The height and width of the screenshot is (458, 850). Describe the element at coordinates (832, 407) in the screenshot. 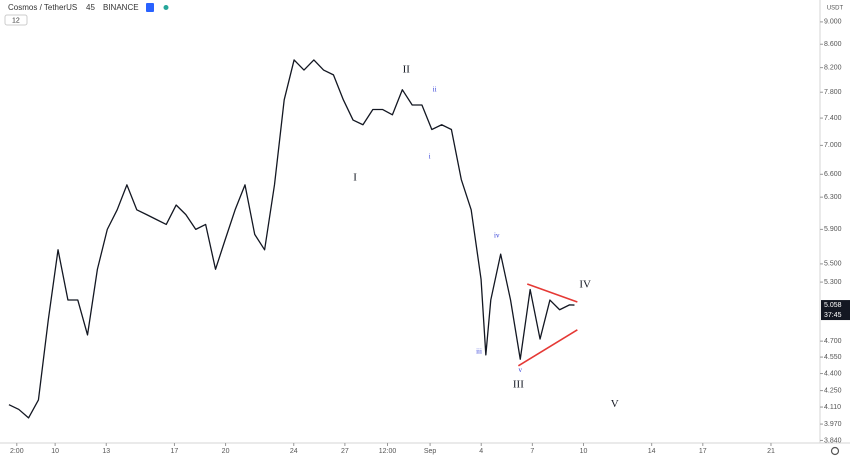

I see `y-tick-label: 4.110` at that location.